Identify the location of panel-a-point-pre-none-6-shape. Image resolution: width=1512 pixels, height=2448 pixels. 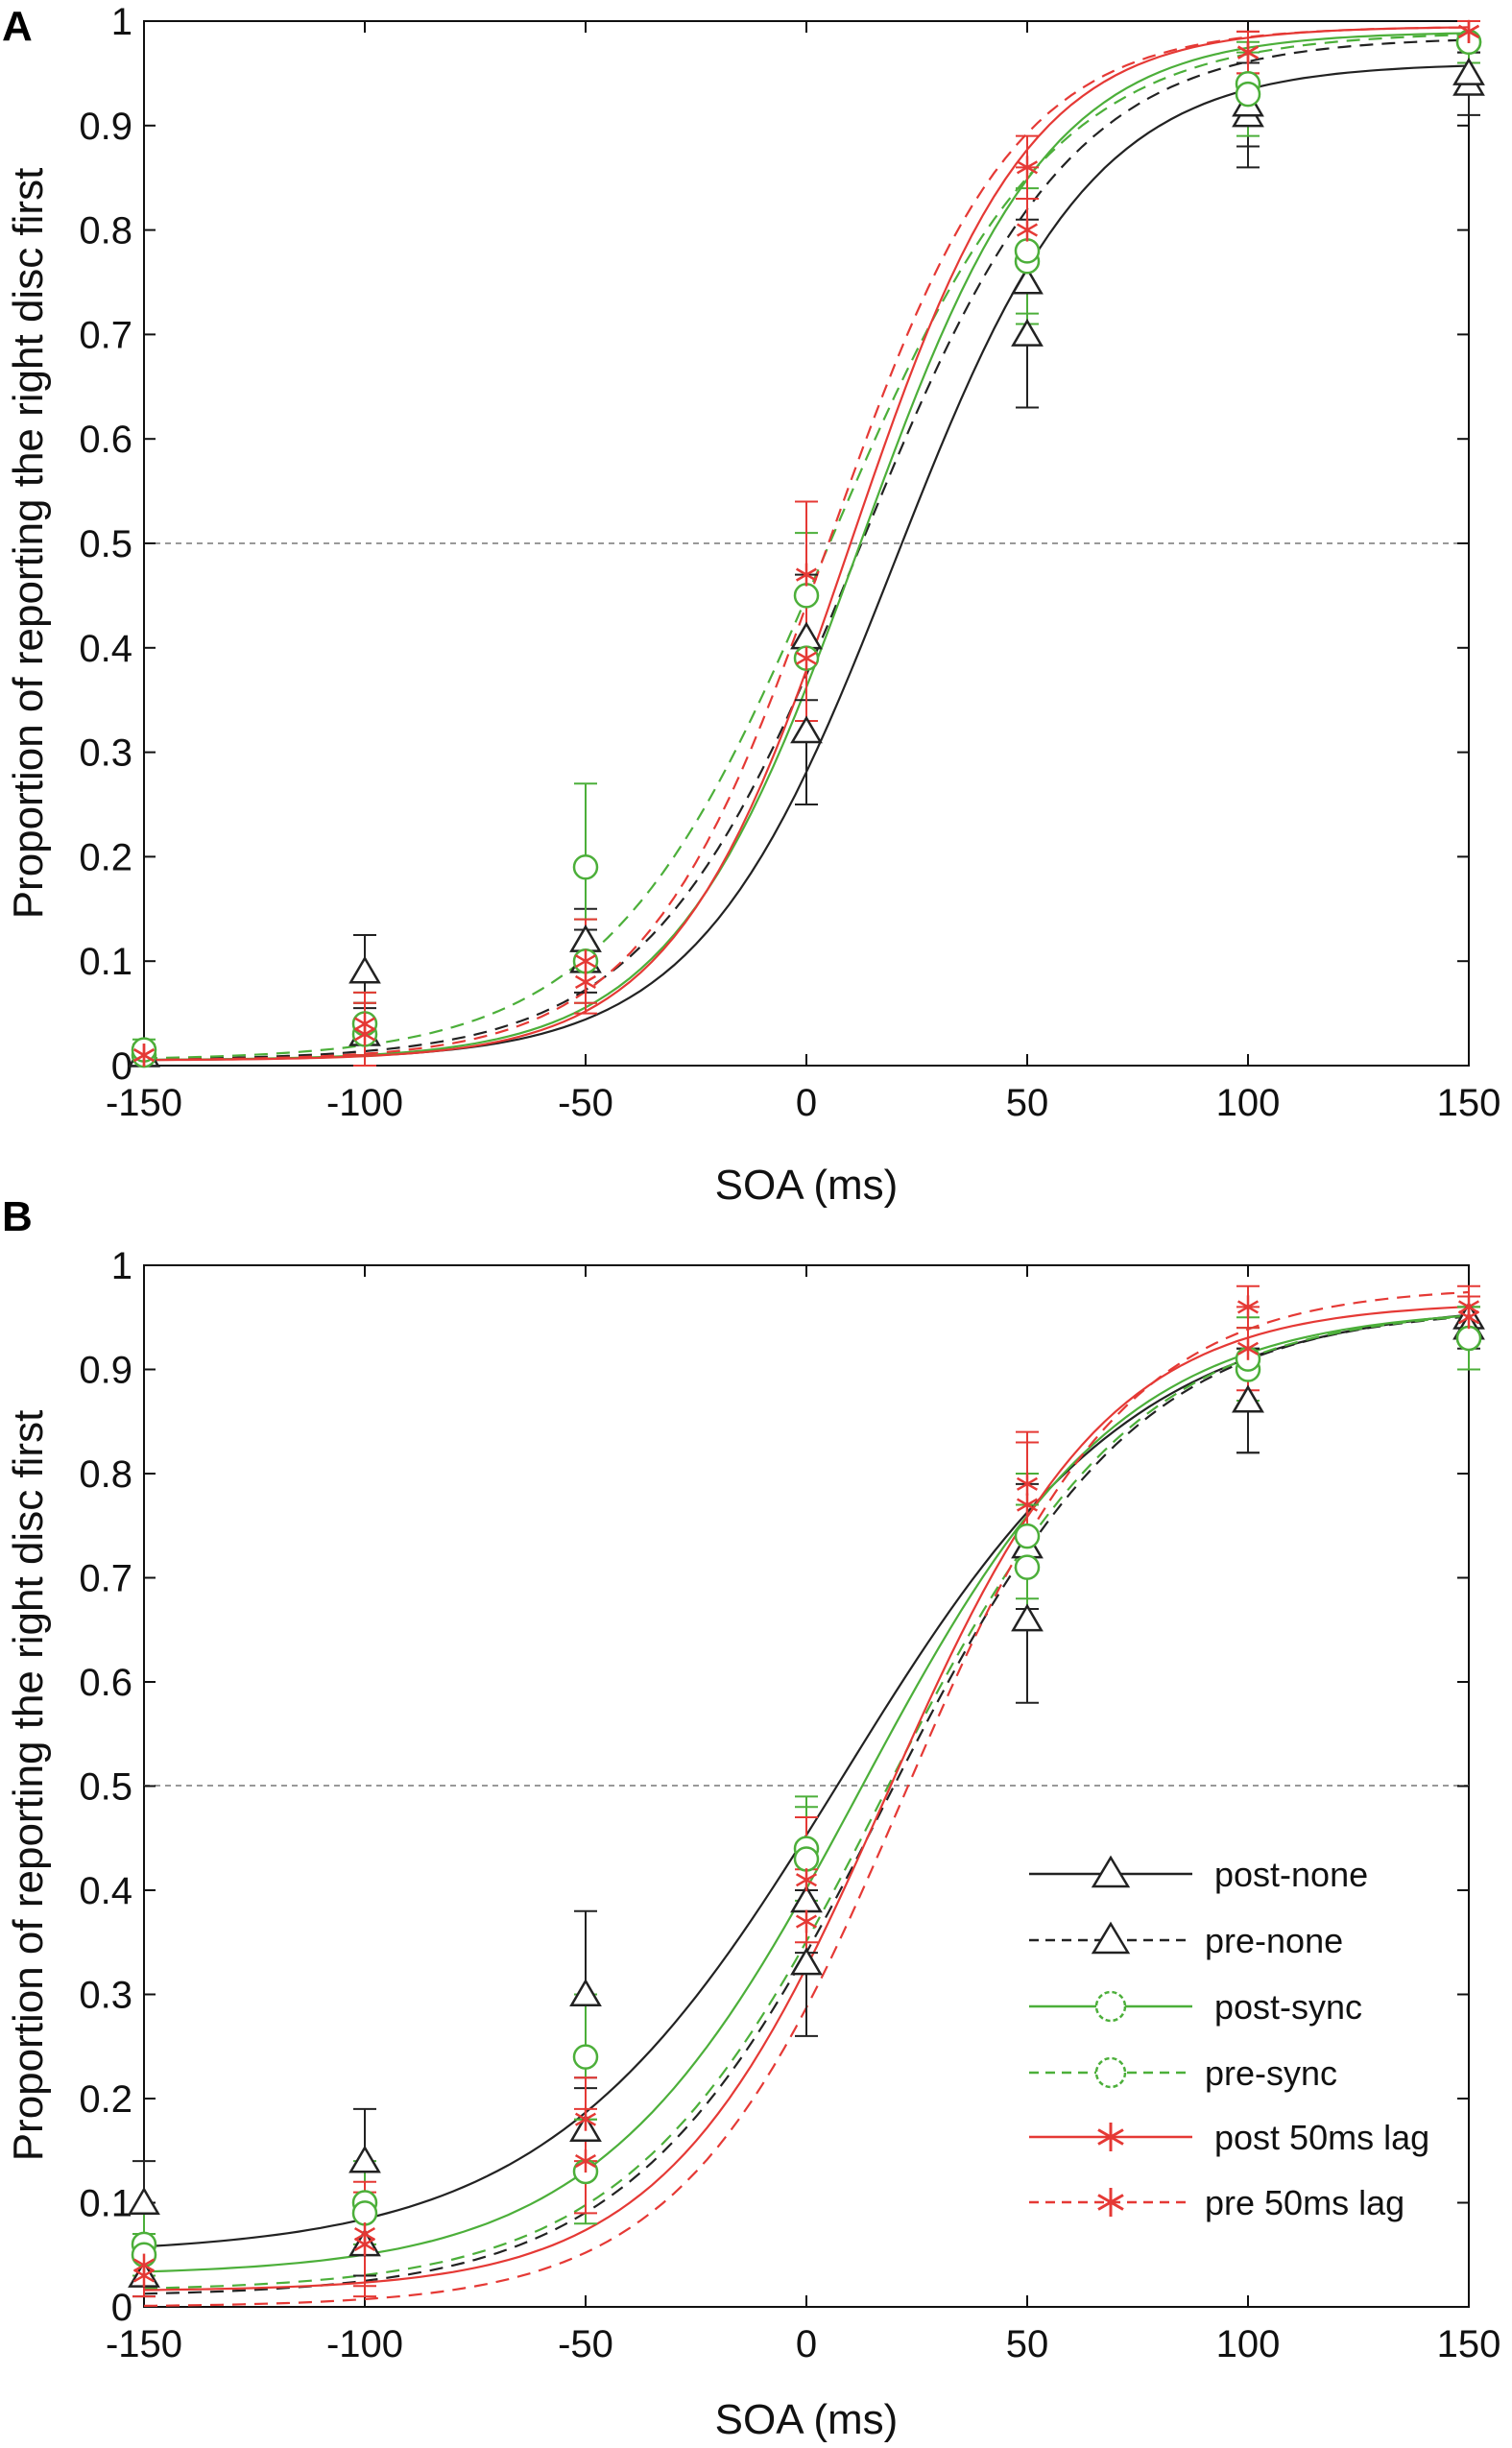
(1468, 71).